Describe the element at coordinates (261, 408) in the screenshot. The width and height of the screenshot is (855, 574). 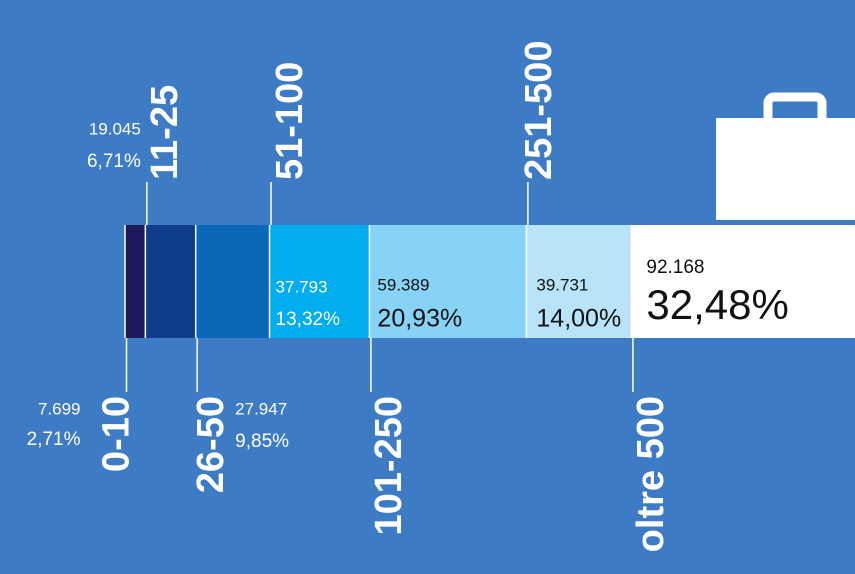
I see `count-label: 27.947` at that location.